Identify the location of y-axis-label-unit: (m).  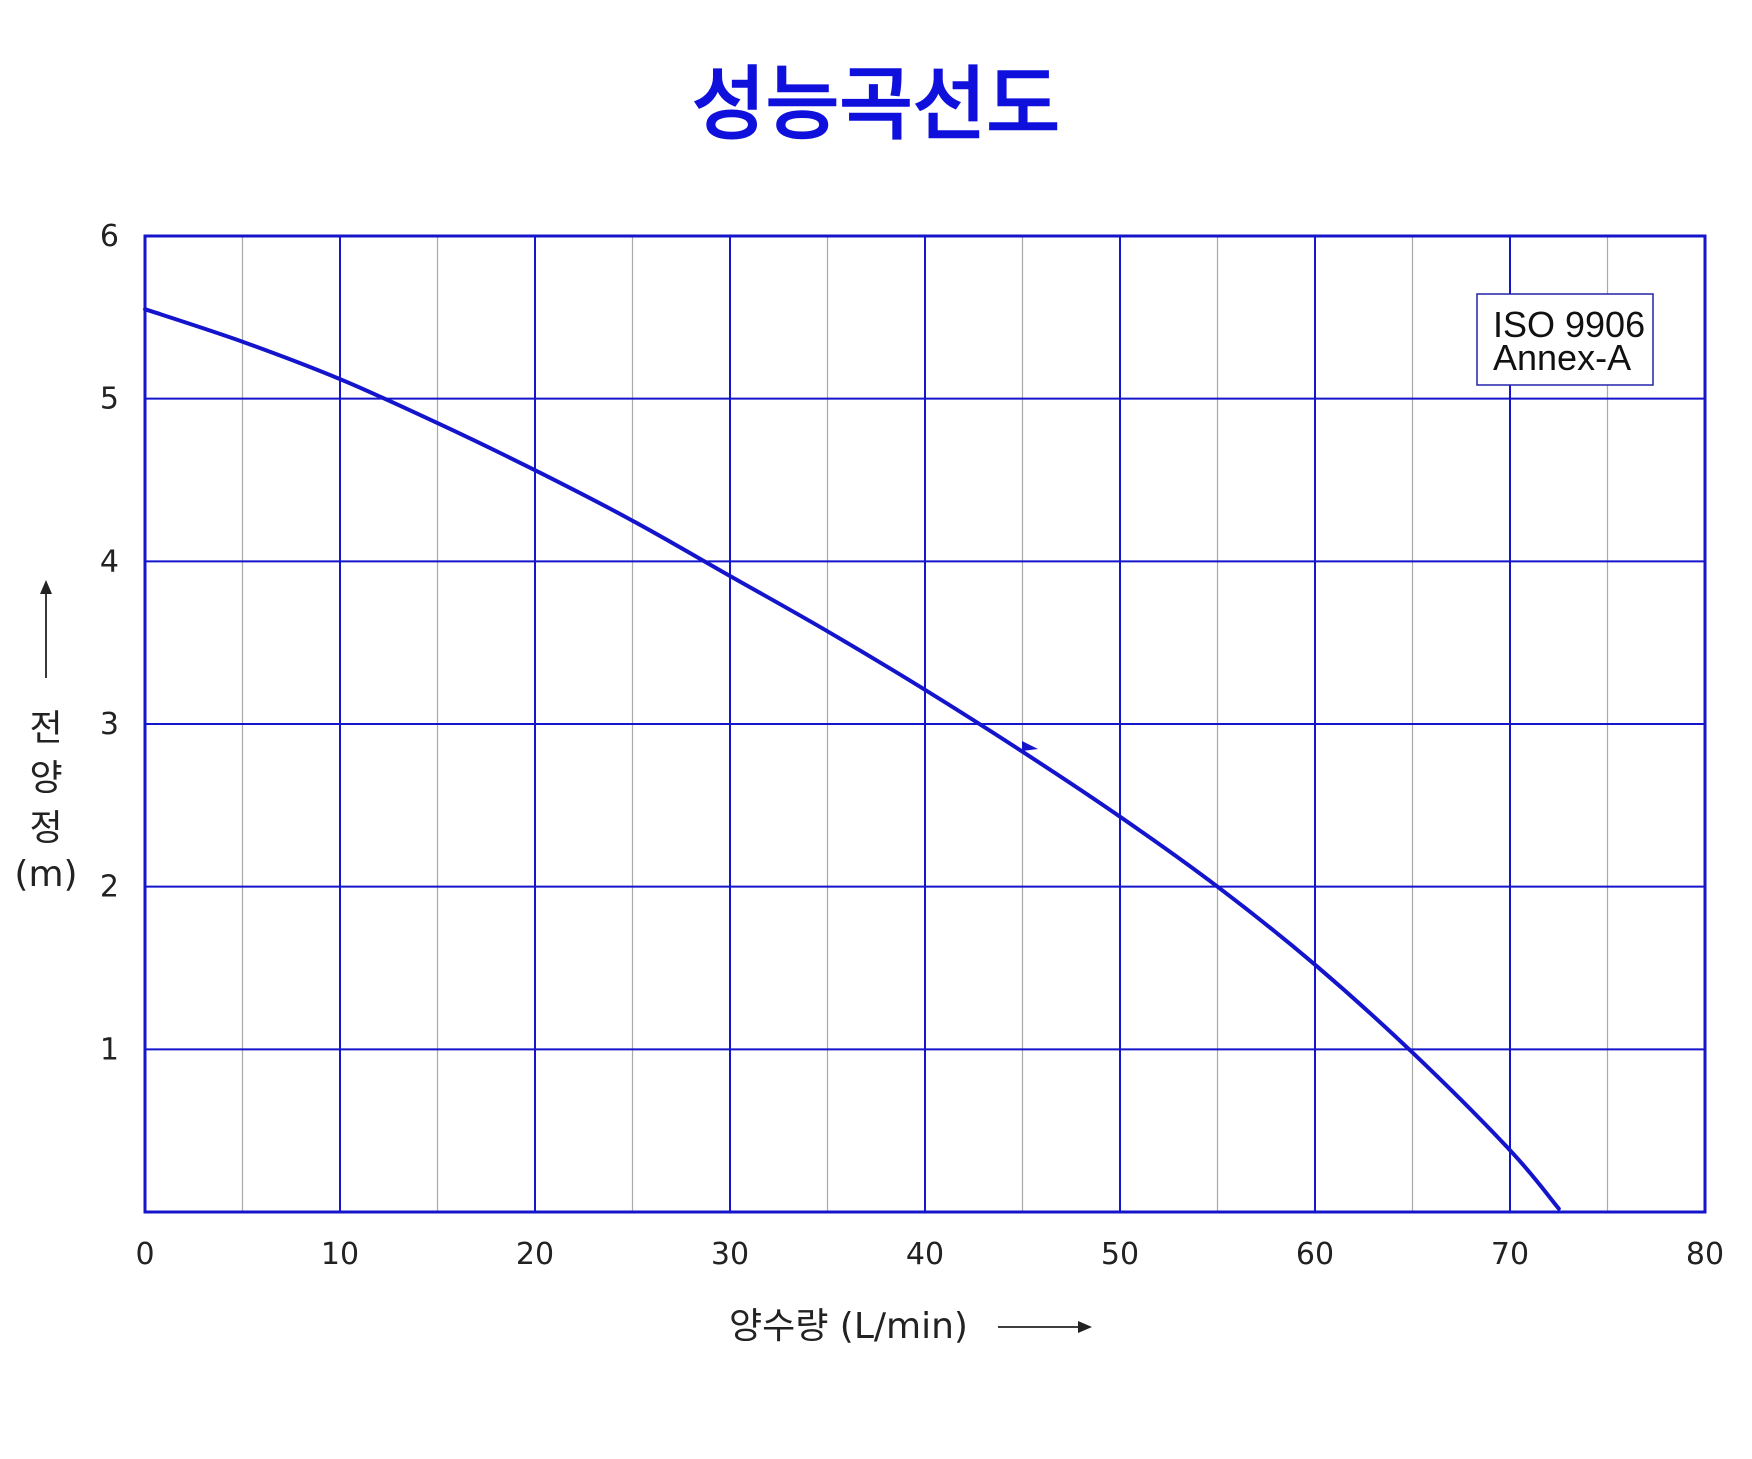
(45, 874).